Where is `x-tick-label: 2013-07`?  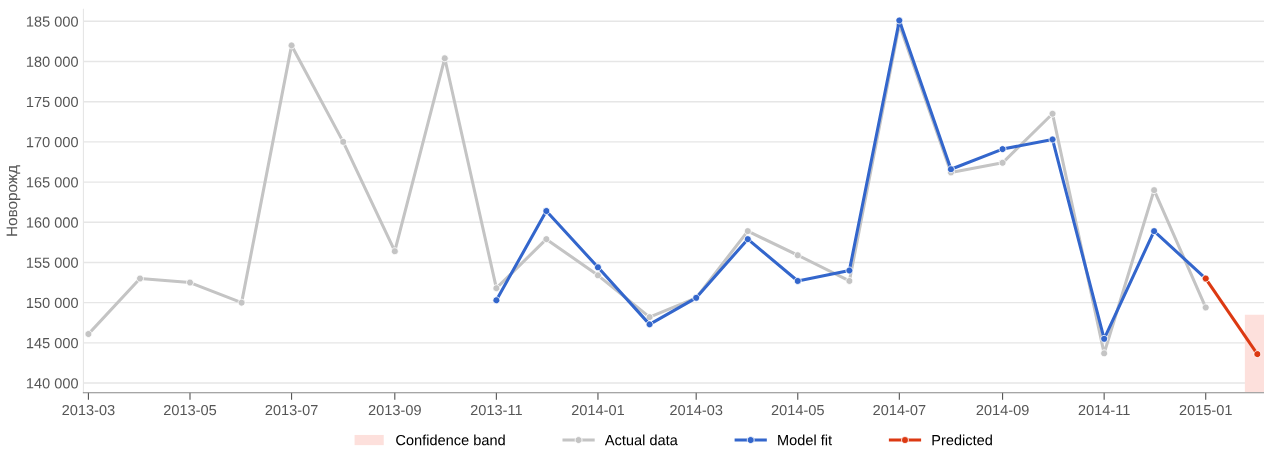
x-tick-label: 2013-07 is located at coordinates (291, 410).